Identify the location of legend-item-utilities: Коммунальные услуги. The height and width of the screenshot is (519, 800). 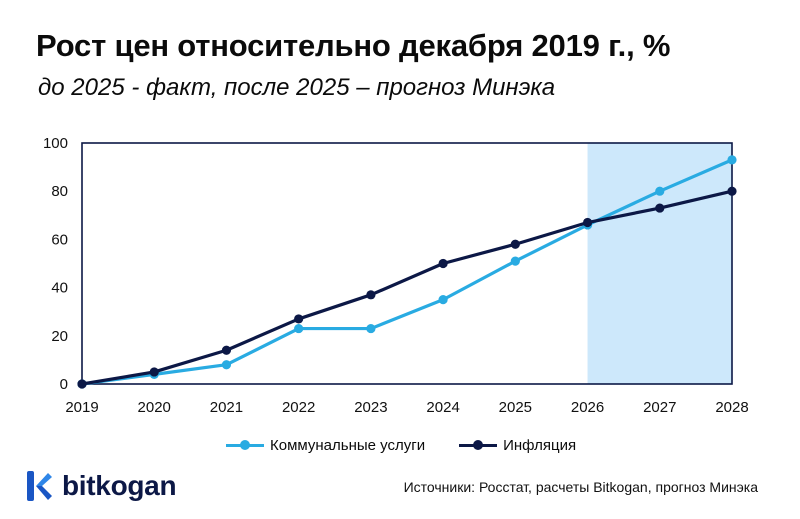
(325, 445).